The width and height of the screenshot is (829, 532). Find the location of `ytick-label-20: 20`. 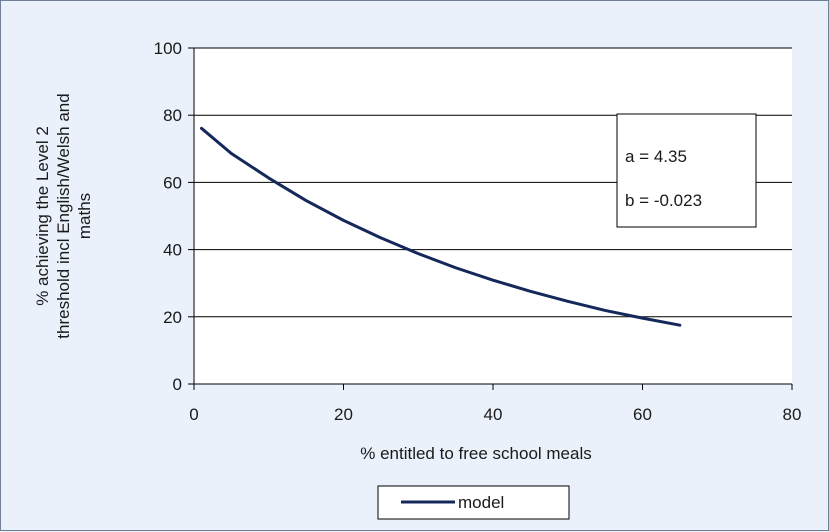

ytick-label-20: 20 is located at coordinates (172, 317).